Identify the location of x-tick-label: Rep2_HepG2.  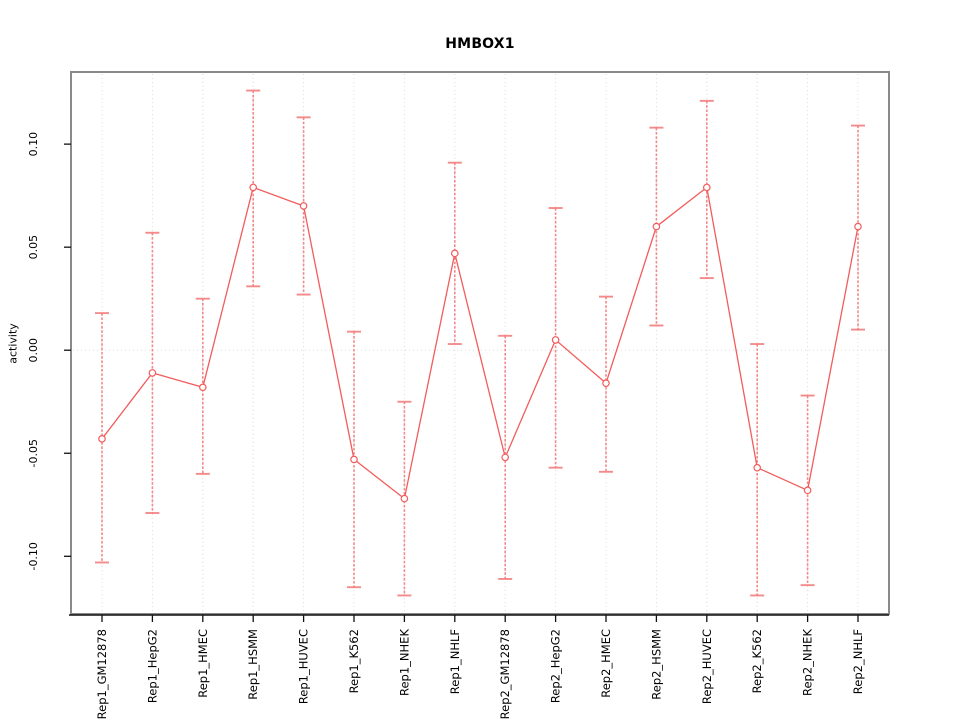
(556, 666).